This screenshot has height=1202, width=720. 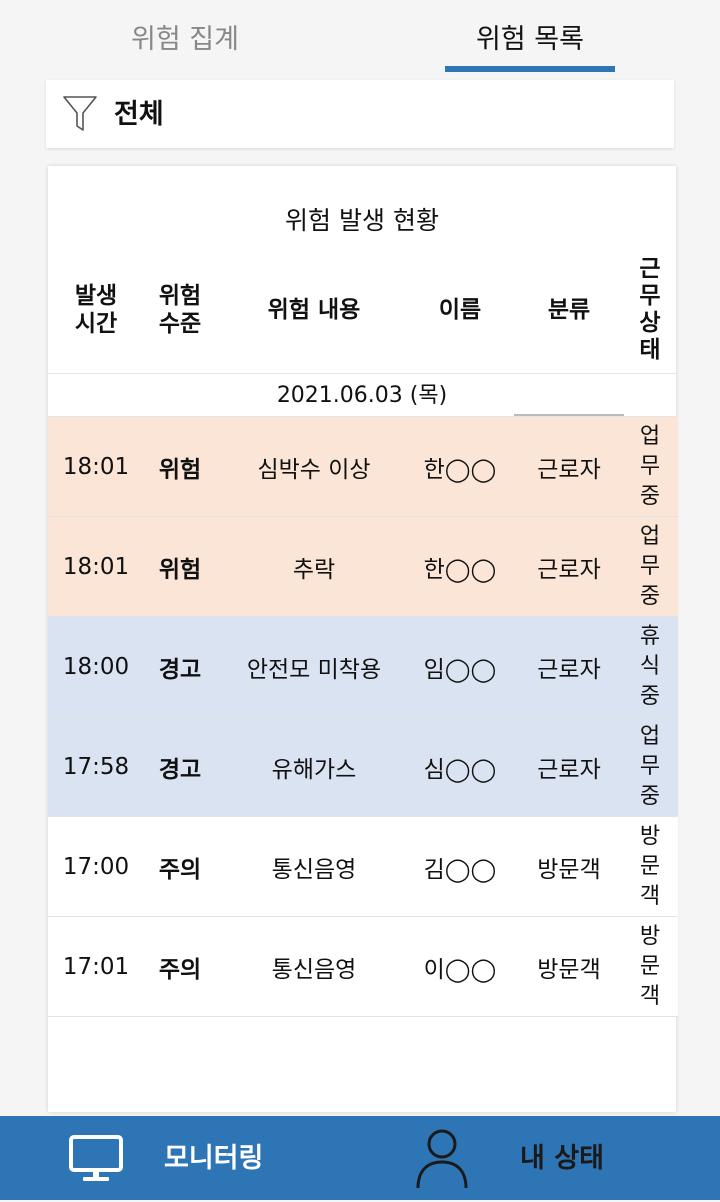 What do you see at coordinates (442, 1159) in the screenshot?
I see `person-icon` at bounding box center [442, 1159].